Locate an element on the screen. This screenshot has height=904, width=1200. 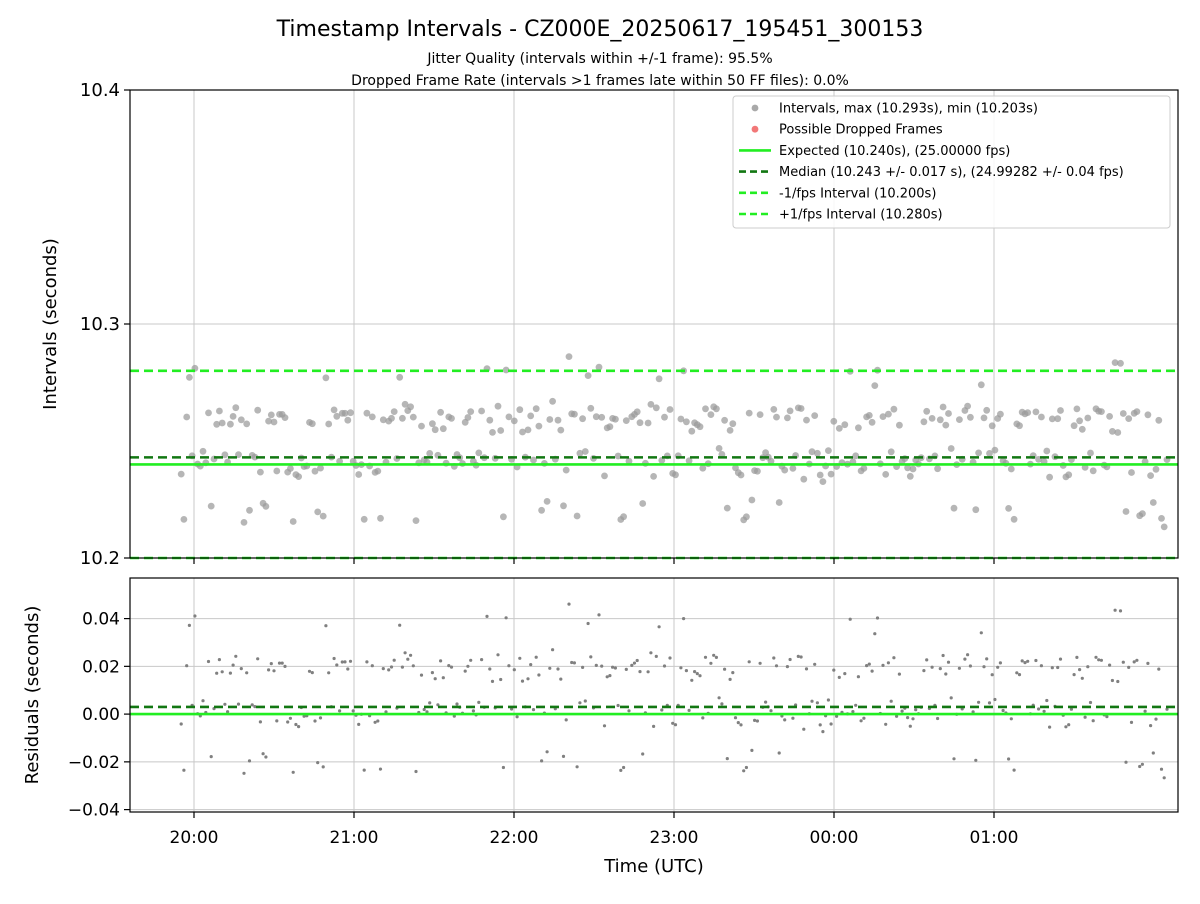
x-tick-label: 00:00 is located at coordinates (834, 838).